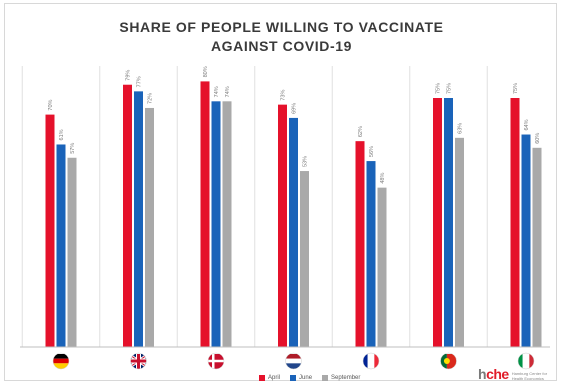  What do you see at coordinates (497, 374) in the screenshot?
I see `logo-mark-accent: che` at bounding box center [497, 374].